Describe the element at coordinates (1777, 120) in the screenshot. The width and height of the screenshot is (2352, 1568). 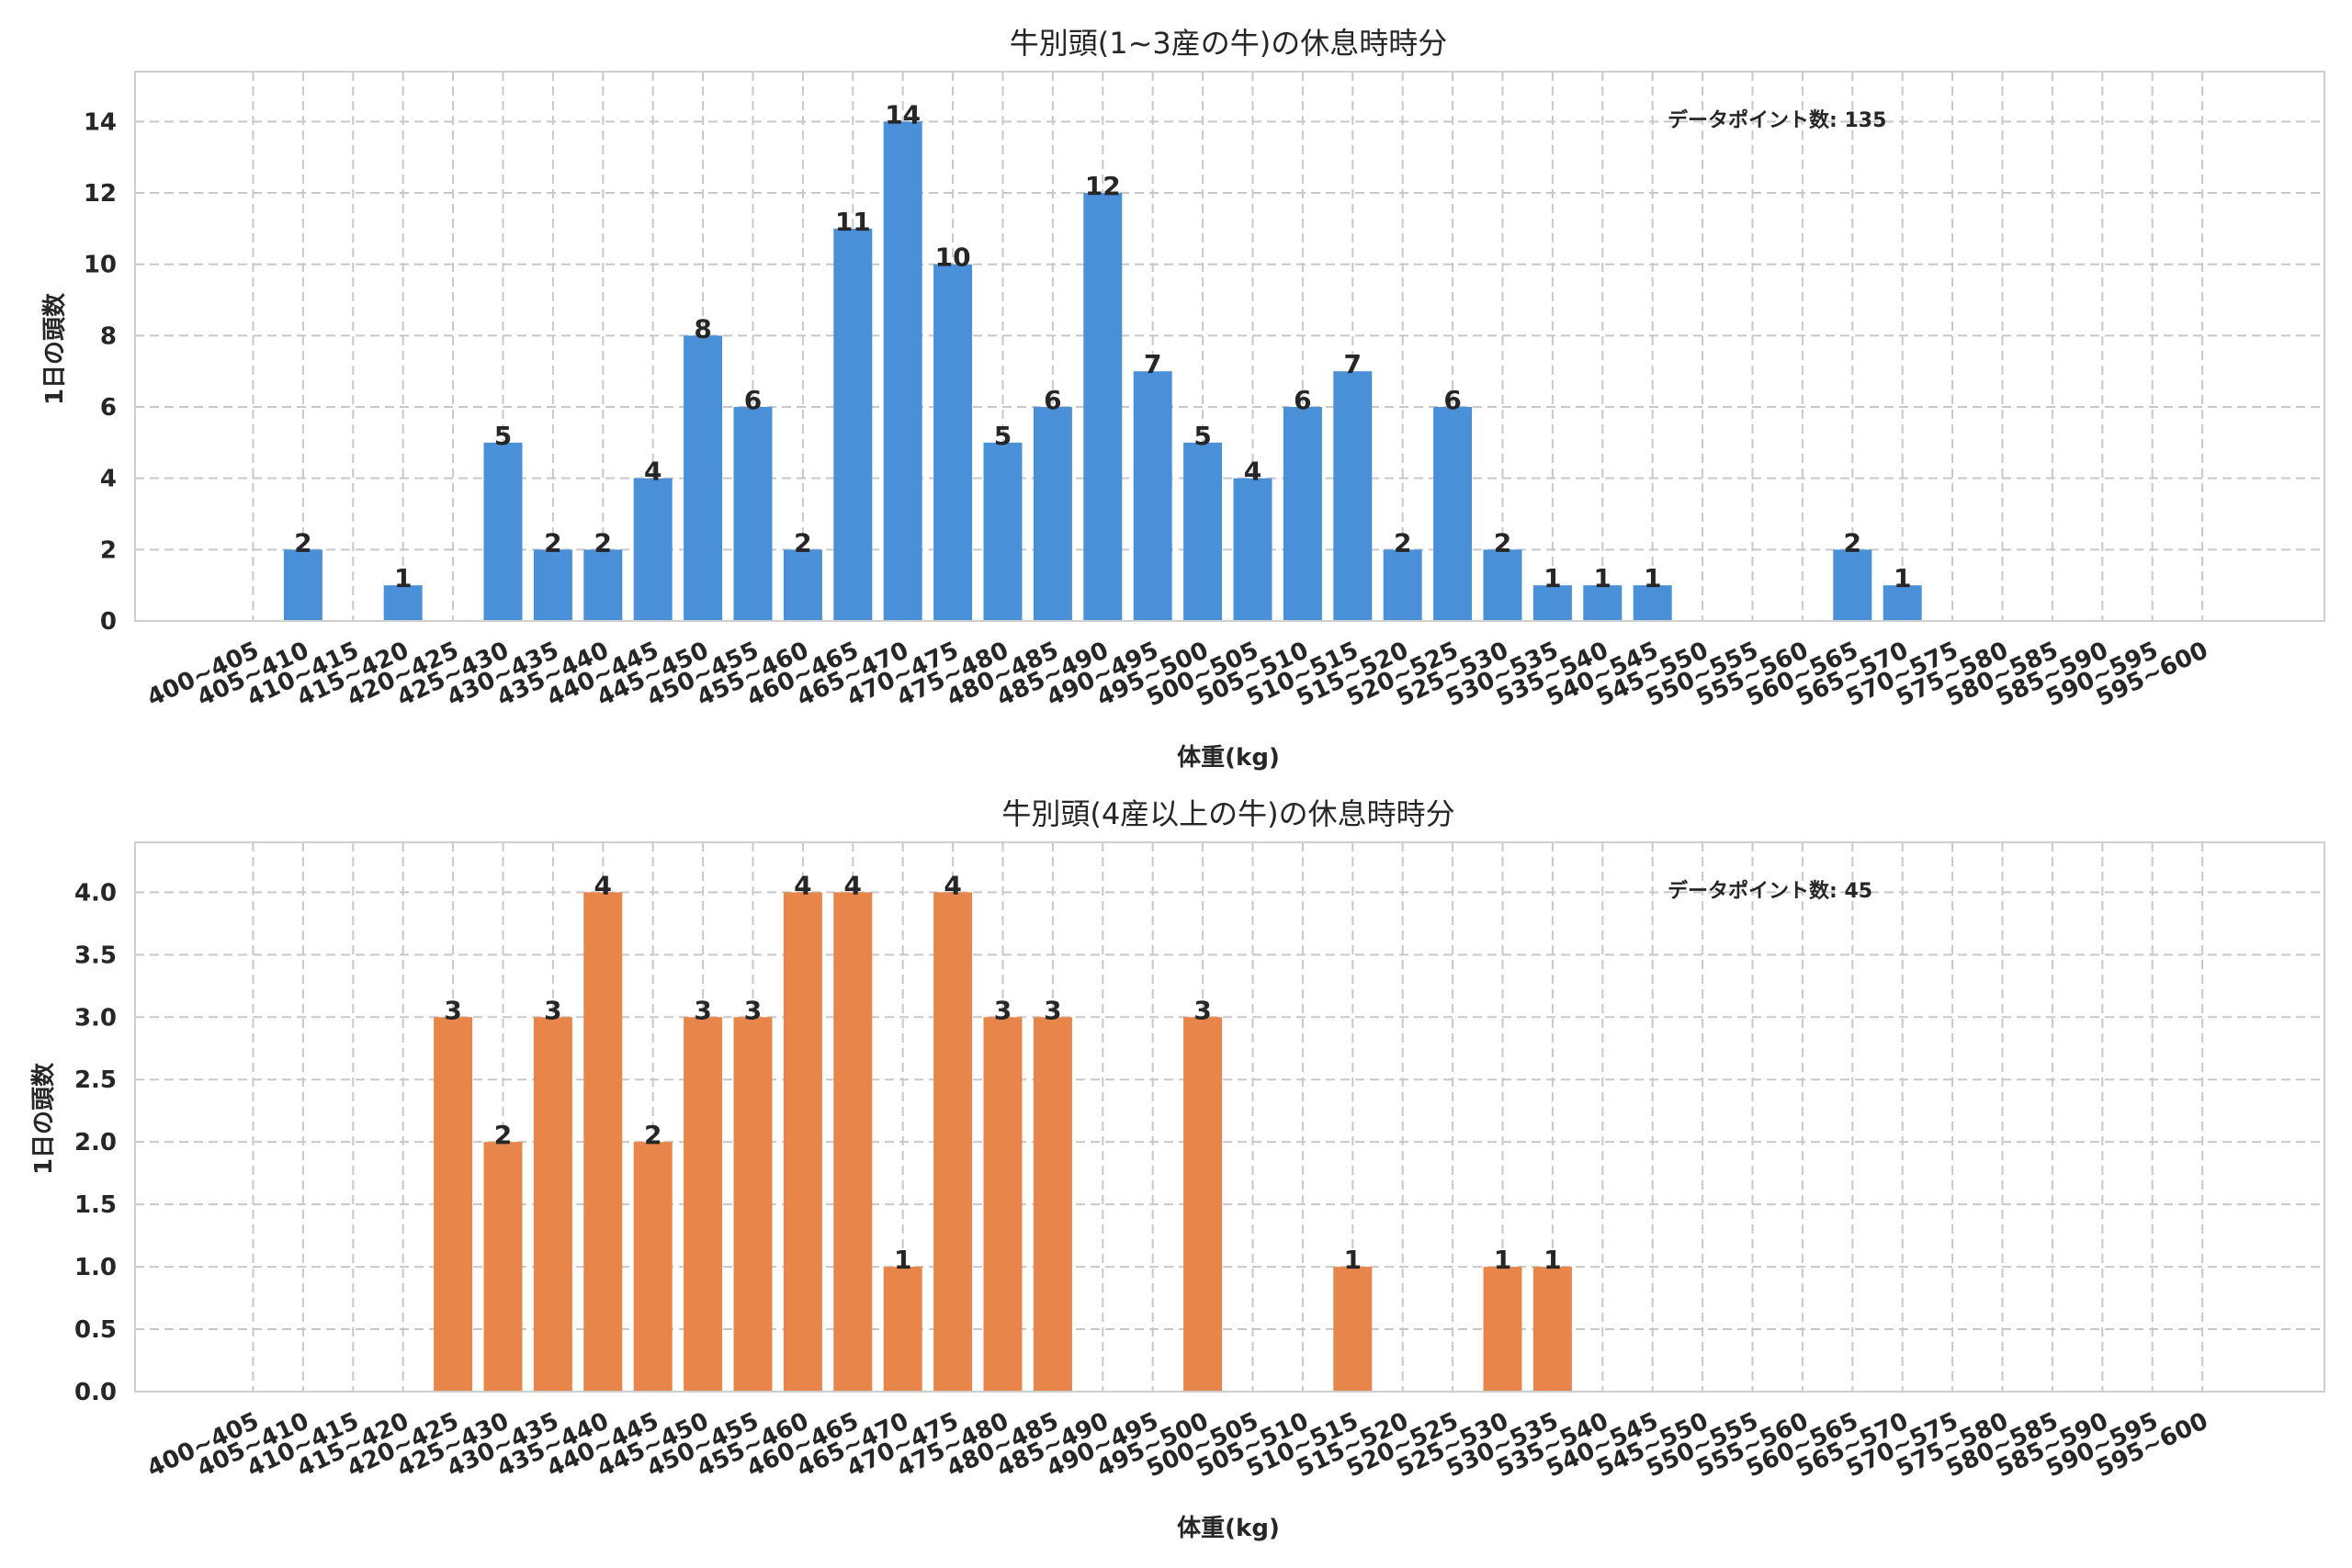
I see `data-count-annotation: データポイント数: 135` at that location.